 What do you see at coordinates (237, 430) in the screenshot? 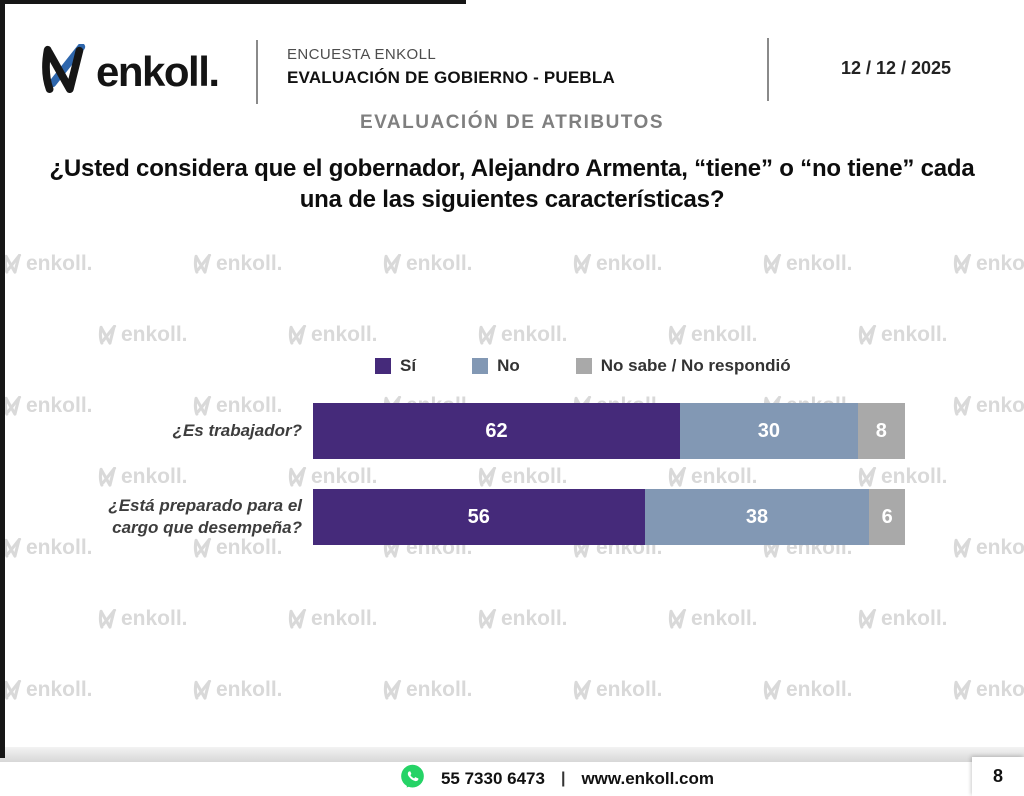
I see `category-label-text: ¿Es trabajador?` at bounding box center [237, 430].